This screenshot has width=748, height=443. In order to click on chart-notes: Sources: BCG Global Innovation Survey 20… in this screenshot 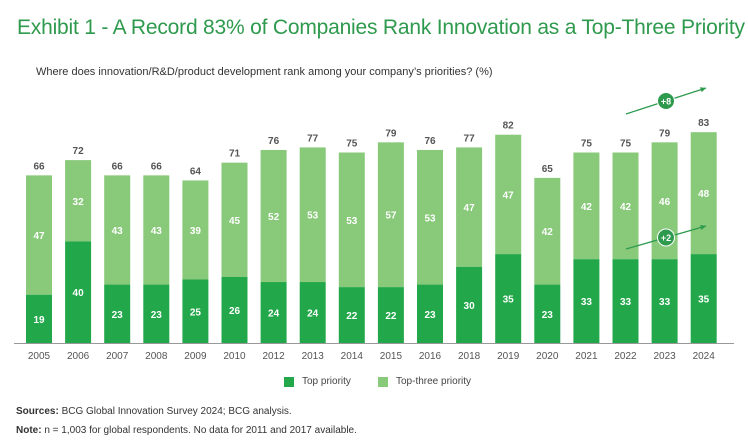, I will do `click(186, 421)`.